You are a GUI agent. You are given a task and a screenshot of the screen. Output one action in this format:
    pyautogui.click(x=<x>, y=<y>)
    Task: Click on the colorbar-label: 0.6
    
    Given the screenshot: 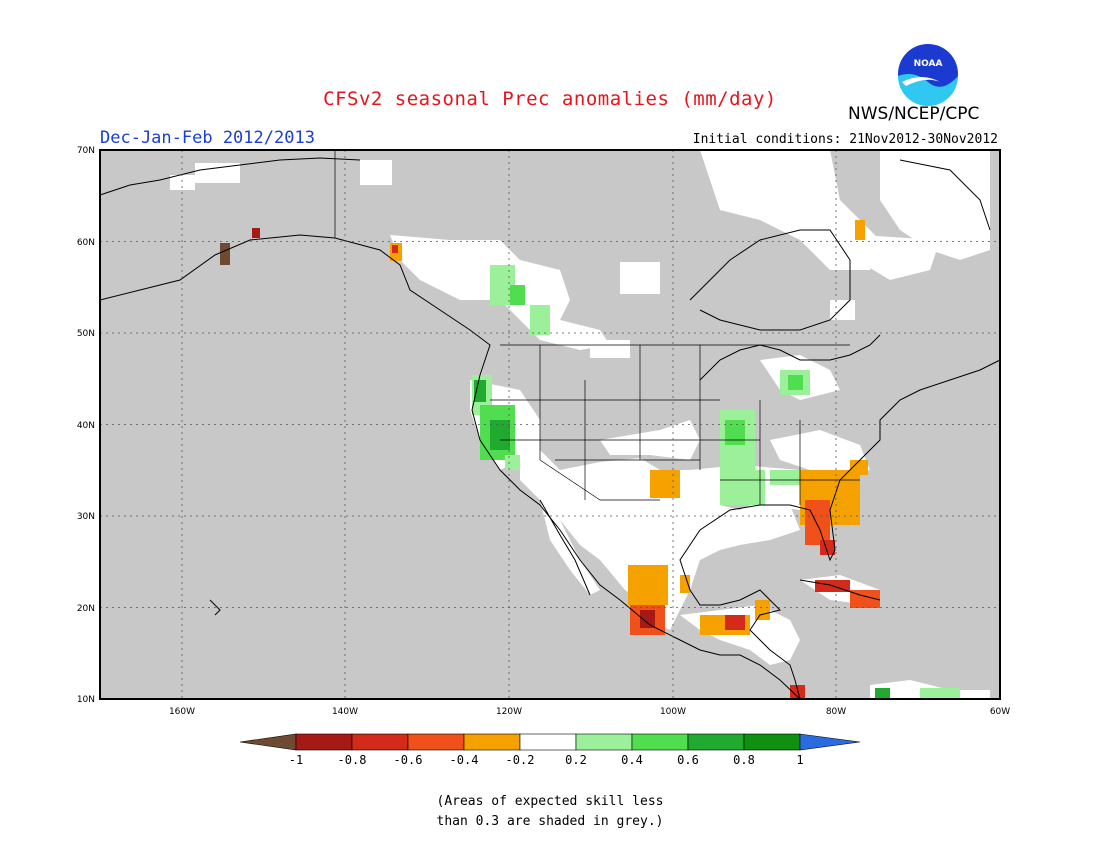 What is the action you would take?
    pyautogui.click(x=688, y=760)
    